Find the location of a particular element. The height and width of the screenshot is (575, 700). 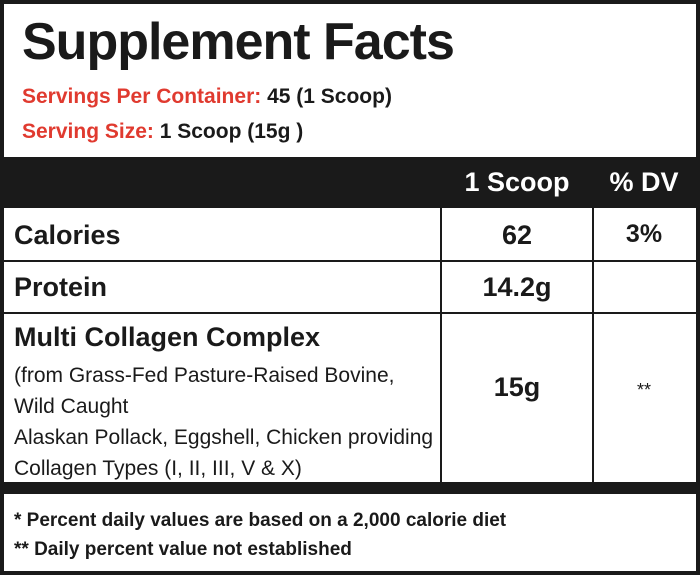

row-amount-protein: 14.2g is located at coordinates (517, 287).